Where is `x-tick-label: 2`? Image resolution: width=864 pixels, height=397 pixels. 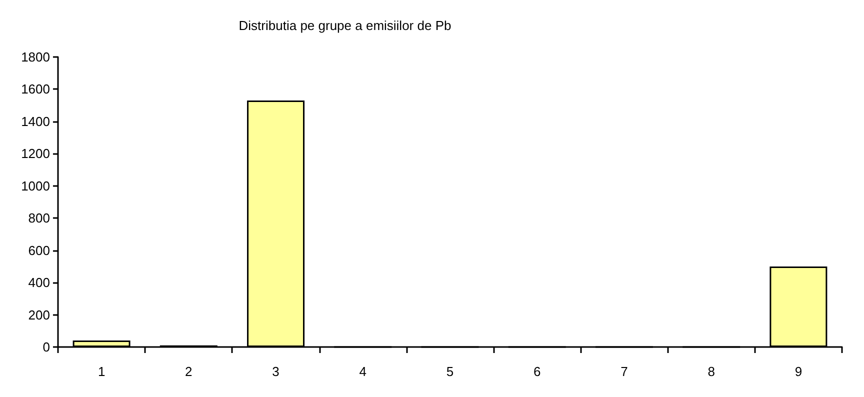 x-tick-label: 2 is located at coordinates (188, 371).